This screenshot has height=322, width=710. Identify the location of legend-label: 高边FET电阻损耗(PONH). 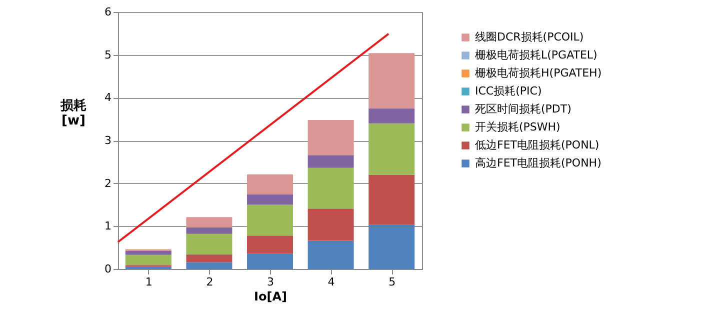
(538, 163).